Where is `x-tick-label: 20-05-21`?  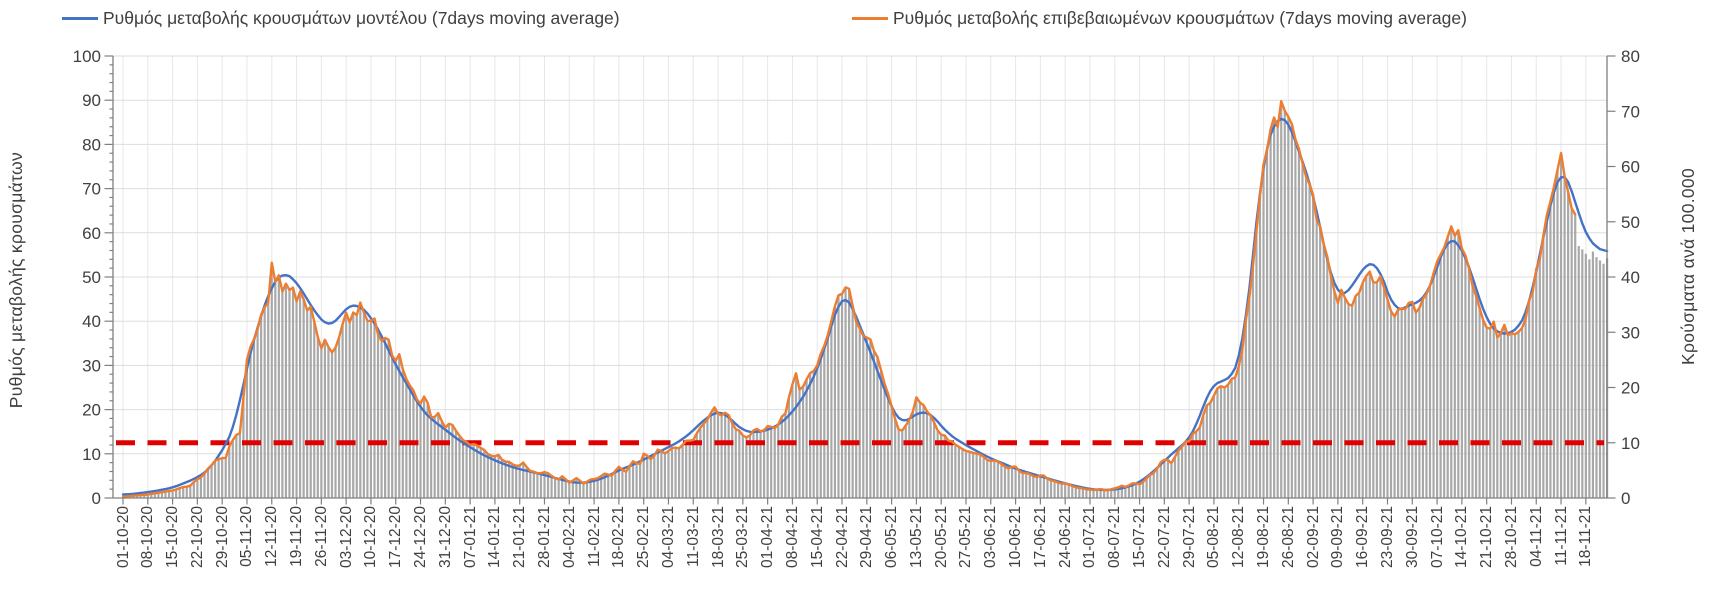
x-tick-label: 20-05-21 is located at coordinates (941, 537).